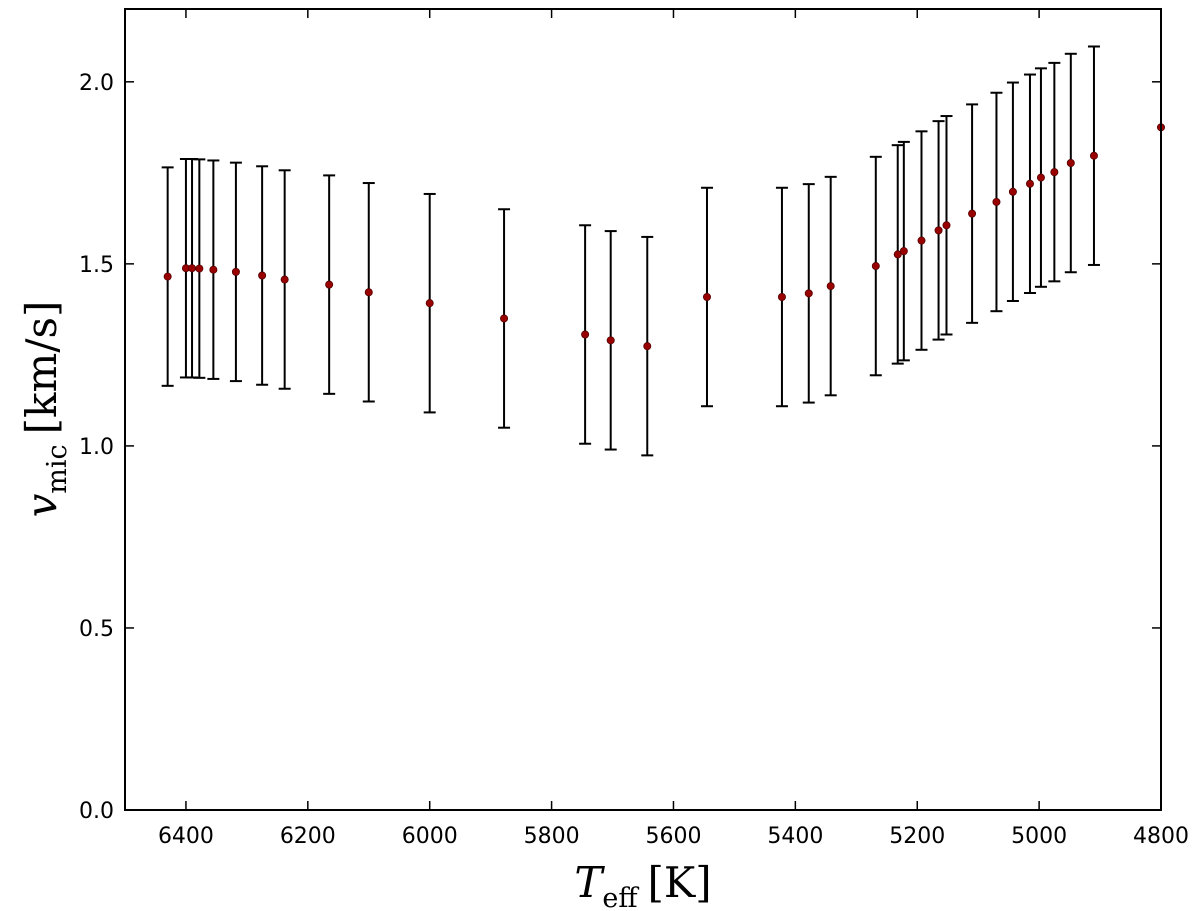 This screenshot has height=911, width=1200. I want to click on y-tick-label: 2.0, so click(96, 83).